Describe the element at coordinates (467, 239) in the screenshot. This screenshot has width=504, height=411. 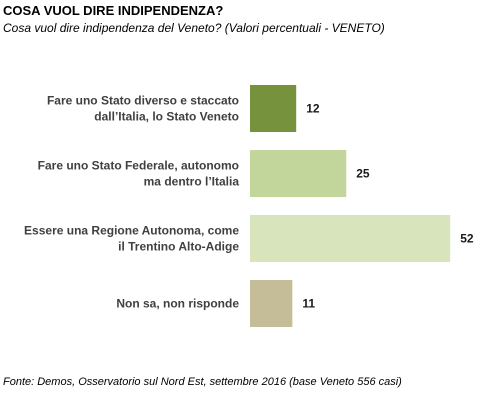
I see `value-label-3: 52` at that location.